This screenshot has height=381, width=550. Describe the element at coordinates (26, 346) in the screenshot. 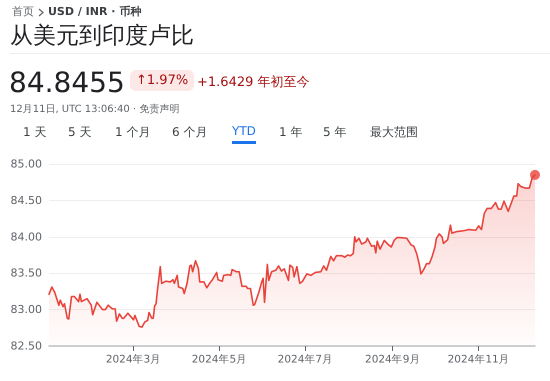

I see `y-tick-label: 82.50` at that location.